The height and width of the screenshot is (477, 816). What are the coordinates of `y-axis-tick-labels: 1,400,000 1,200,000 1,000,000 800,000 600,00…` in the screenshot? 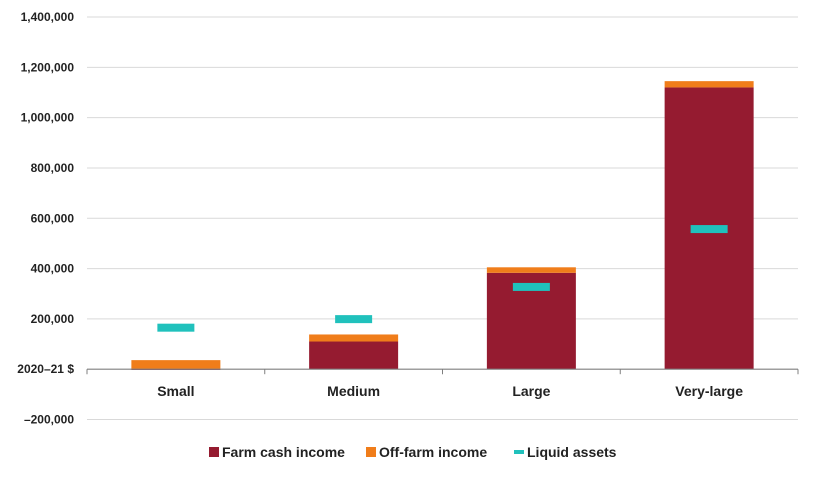 It's located at (45, 218).